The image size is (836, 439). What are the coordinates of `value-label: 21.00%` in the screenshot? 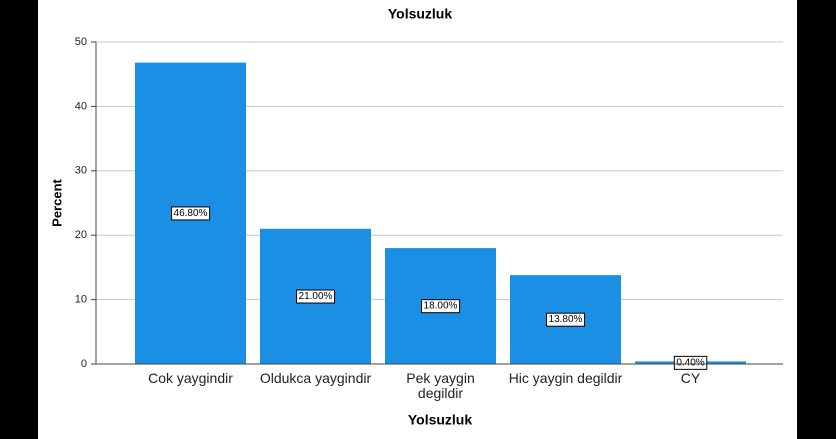 It's located at (316, 296).